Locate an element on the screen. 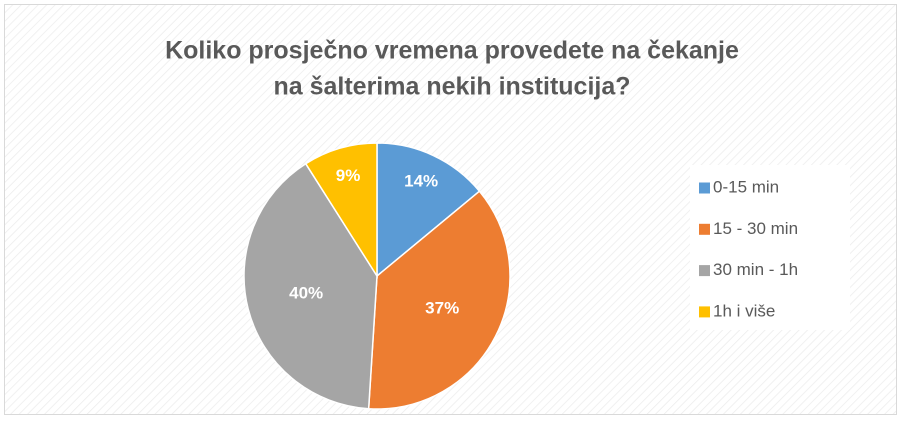  legend-label: 1h i više is located at coordinates (744, 310).